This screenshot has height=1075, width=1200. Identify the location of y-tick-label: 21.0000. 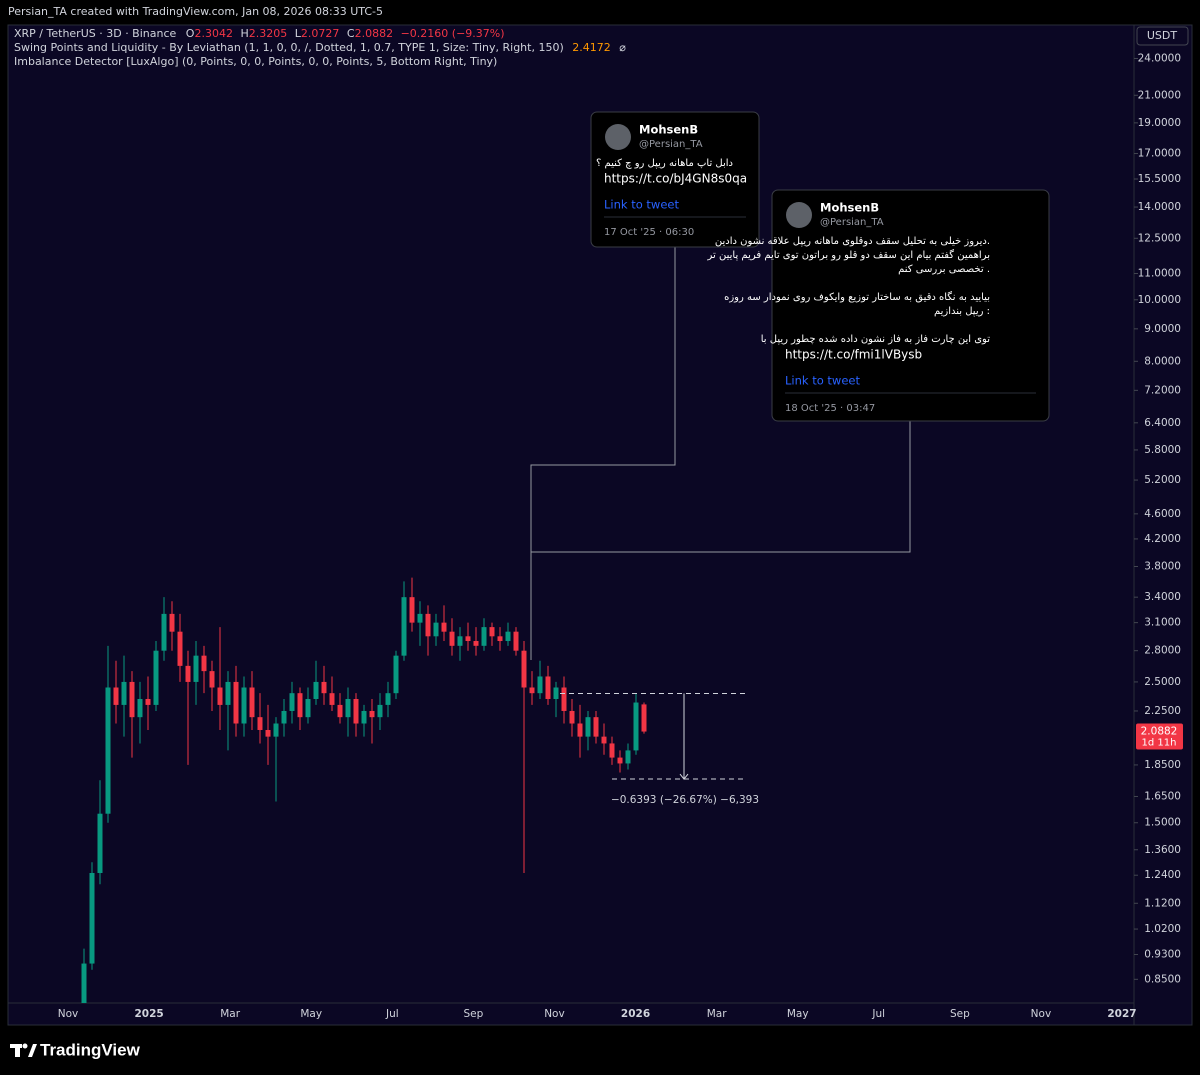
(1159, 95).